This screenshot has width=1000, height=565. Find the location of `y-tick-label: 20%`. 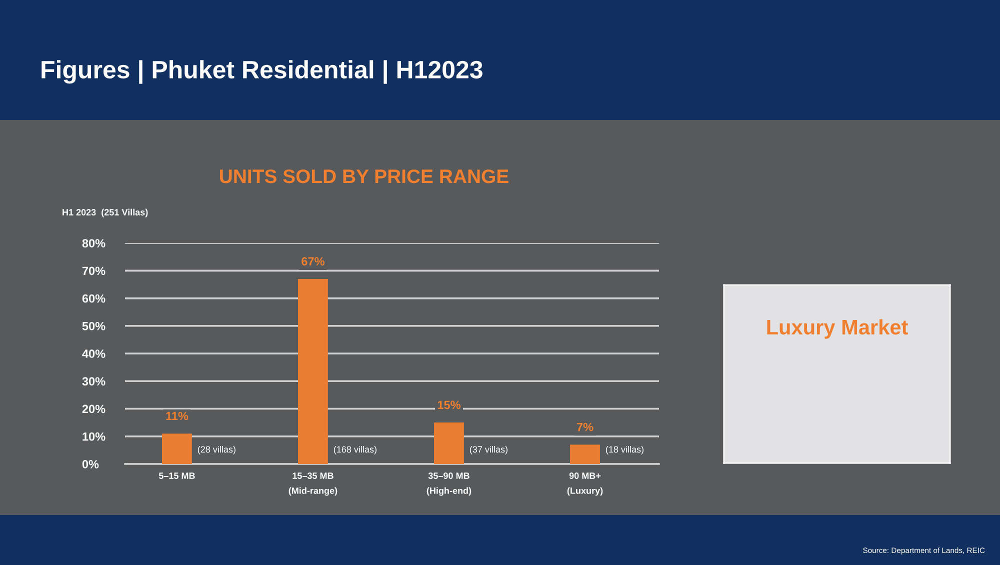

y-tick-label: 20% is located at coordinates (94, 409).